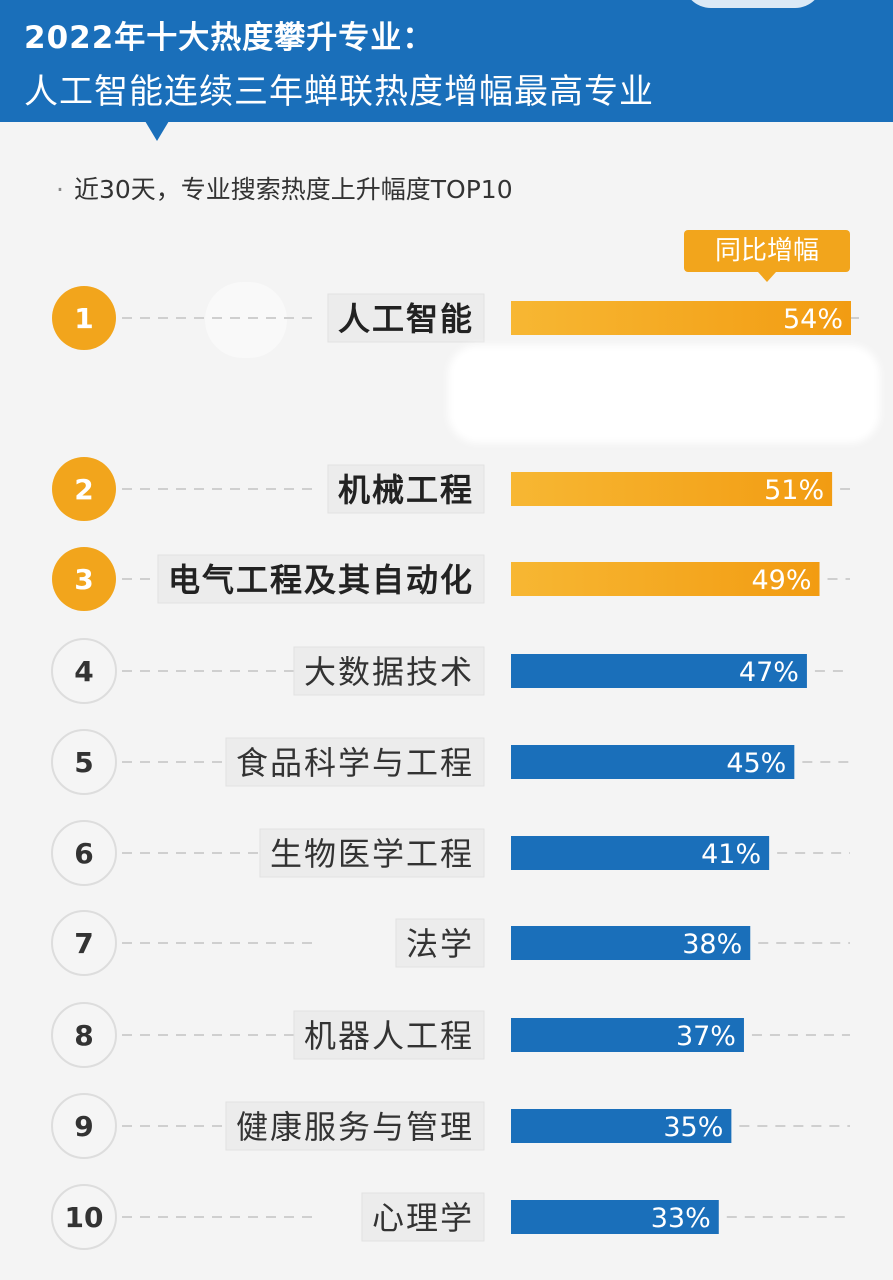 The image size is (893, 1280). I want to click on category-label: 电气工程及其自动化, so click(321, 580).